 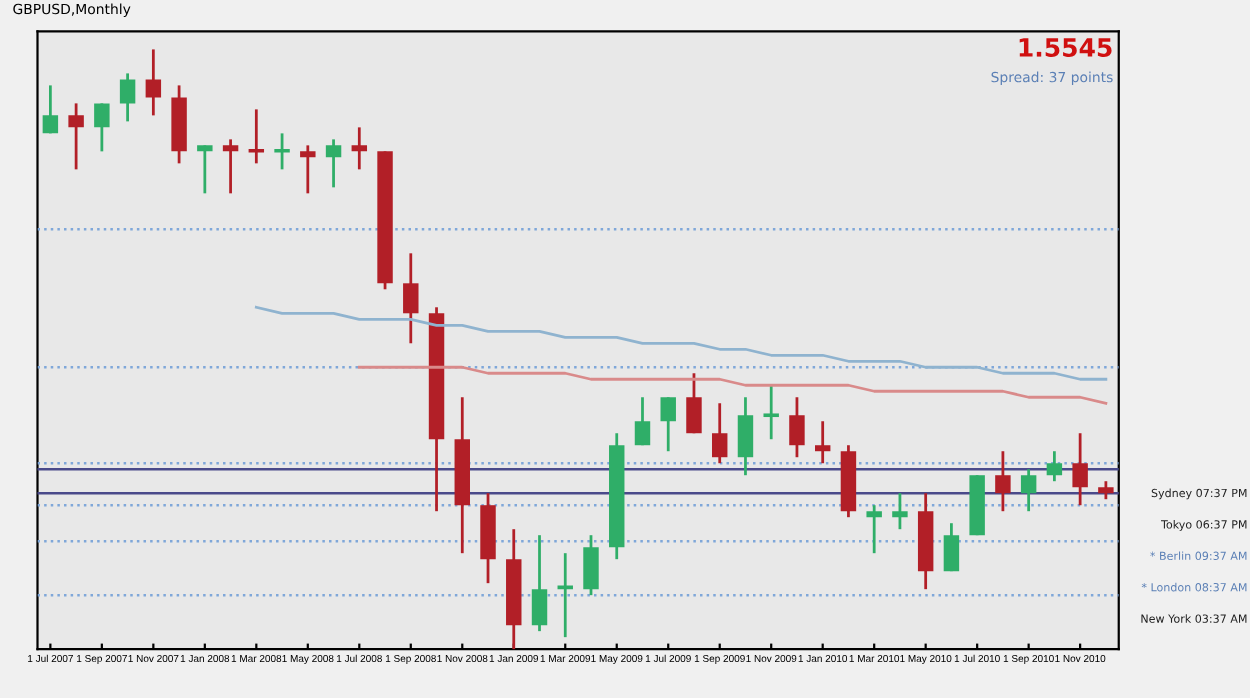 I want to click on annotation: 1.5545, so click(x=1065, y=47).